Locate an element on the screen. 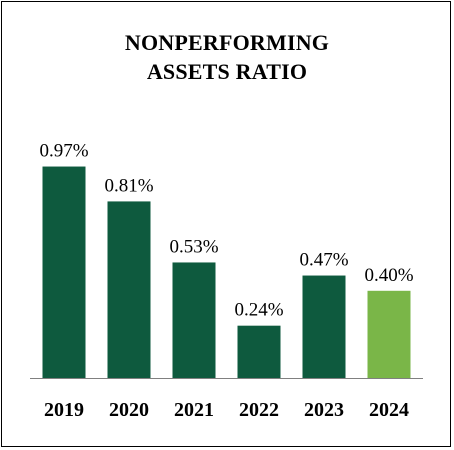 The height and width of the screenshot is (450, 454). bar-2024 is located at coordinates (389, 334).